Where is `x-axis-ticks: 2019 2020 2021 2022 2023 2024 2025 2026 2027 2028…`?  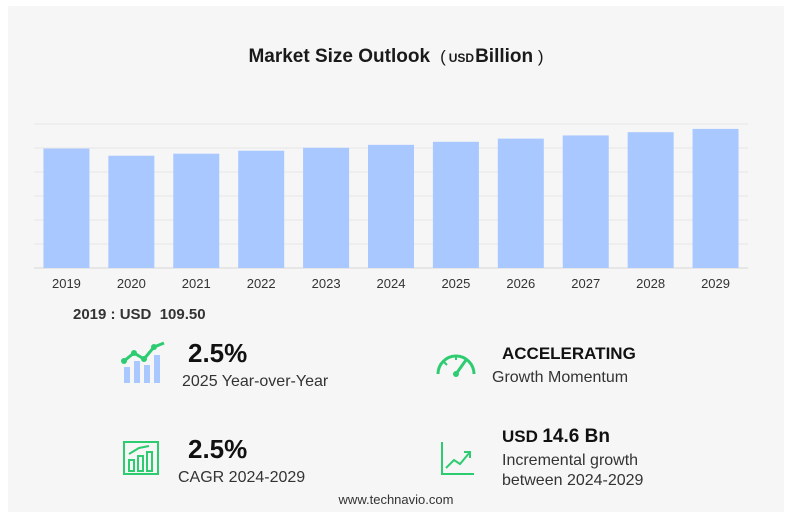 x-axis-ticks: 2019 2020 2021 2022 2023 2024 2025 2026 2027 2028… is located at coordinates (391, 283).